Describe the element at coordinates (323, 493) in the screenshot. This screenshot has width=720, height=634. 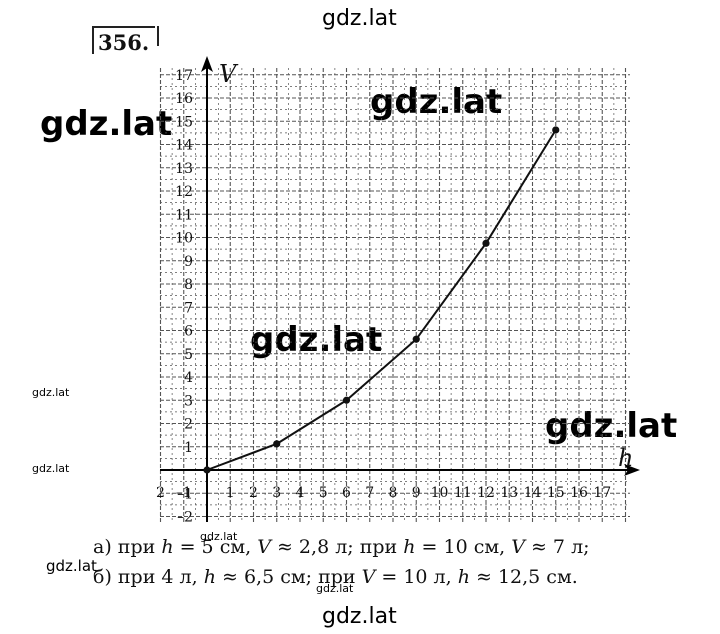
I see `x-tick-label: 5` at that location.